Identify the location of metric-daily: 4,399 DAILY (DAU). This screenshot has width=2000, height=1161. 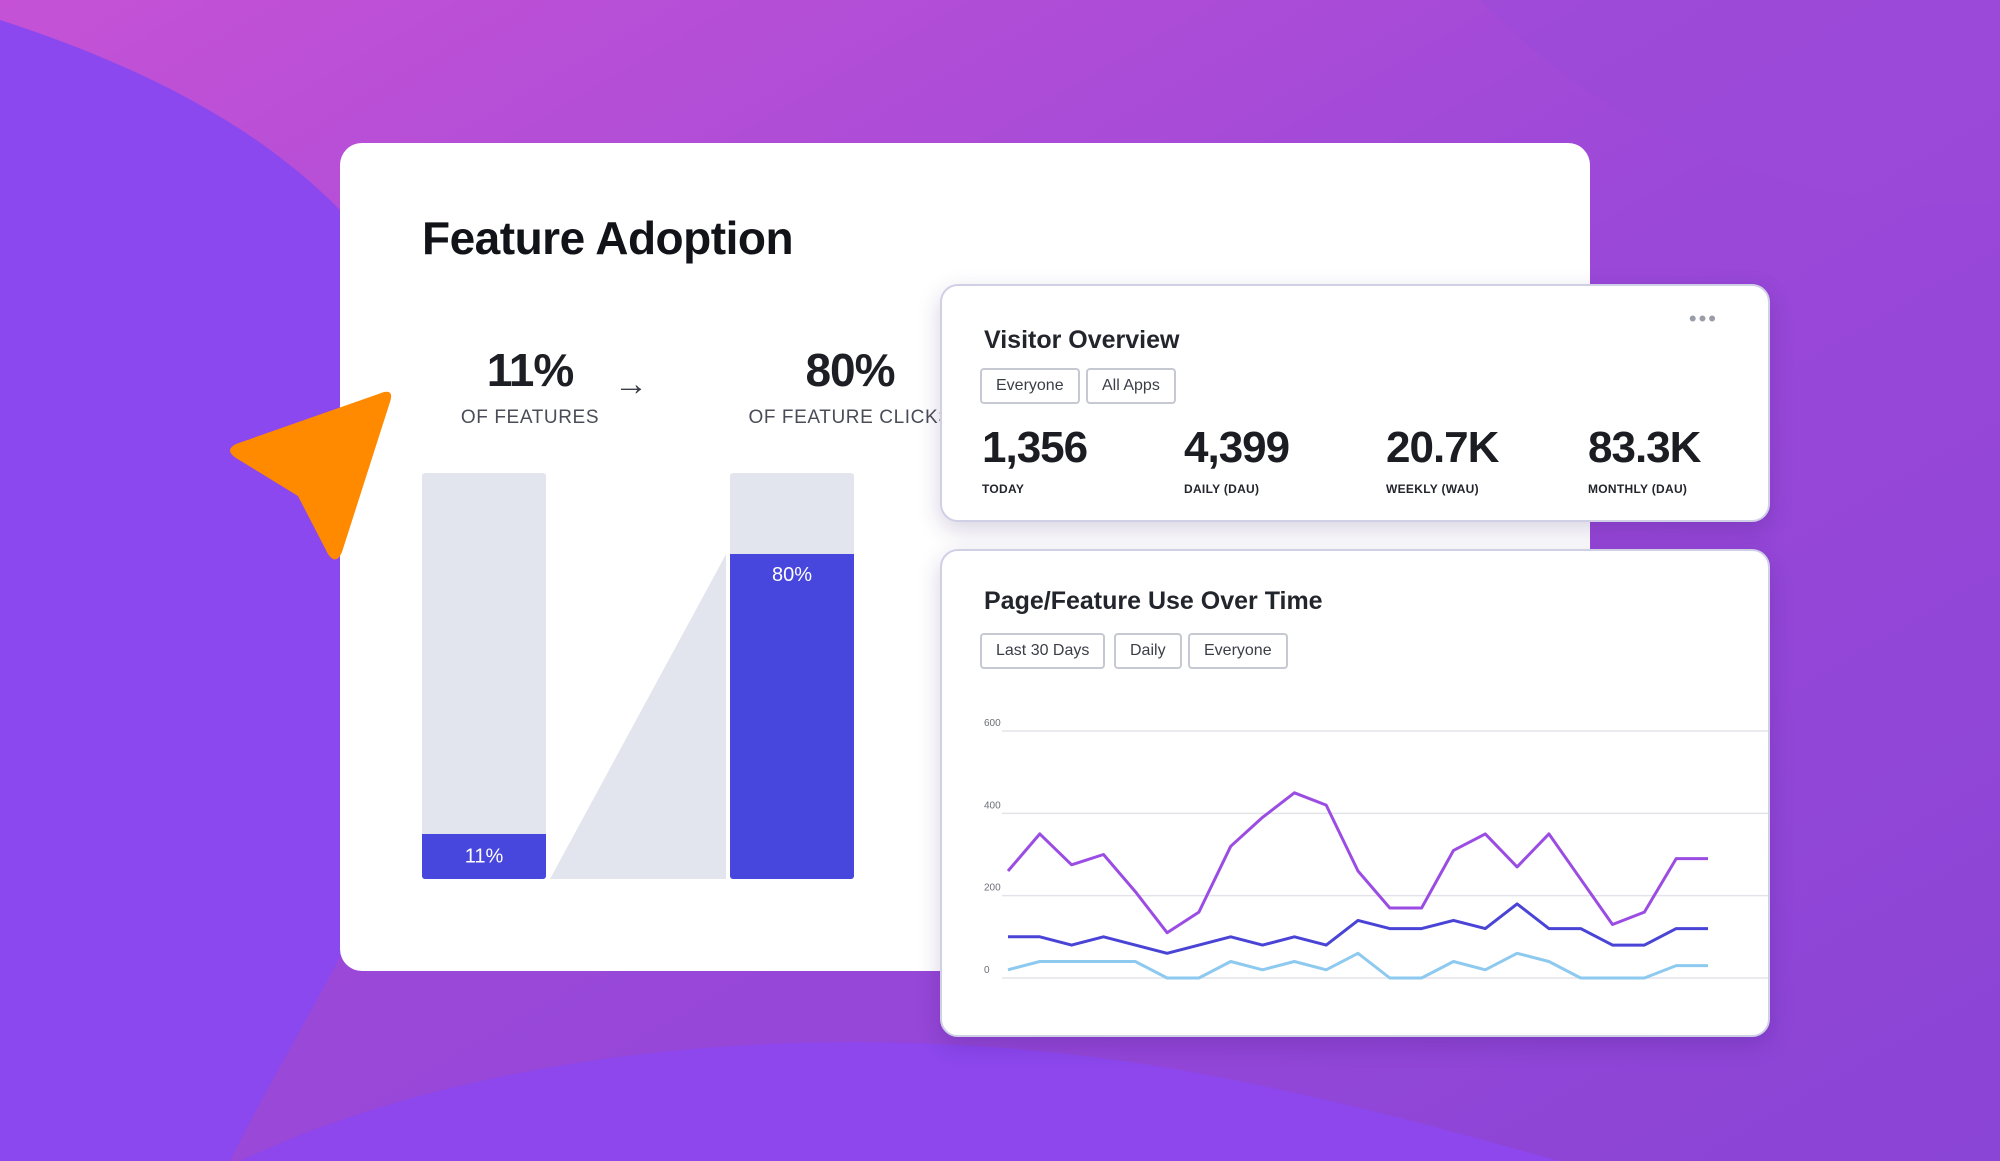
(1237, 460).